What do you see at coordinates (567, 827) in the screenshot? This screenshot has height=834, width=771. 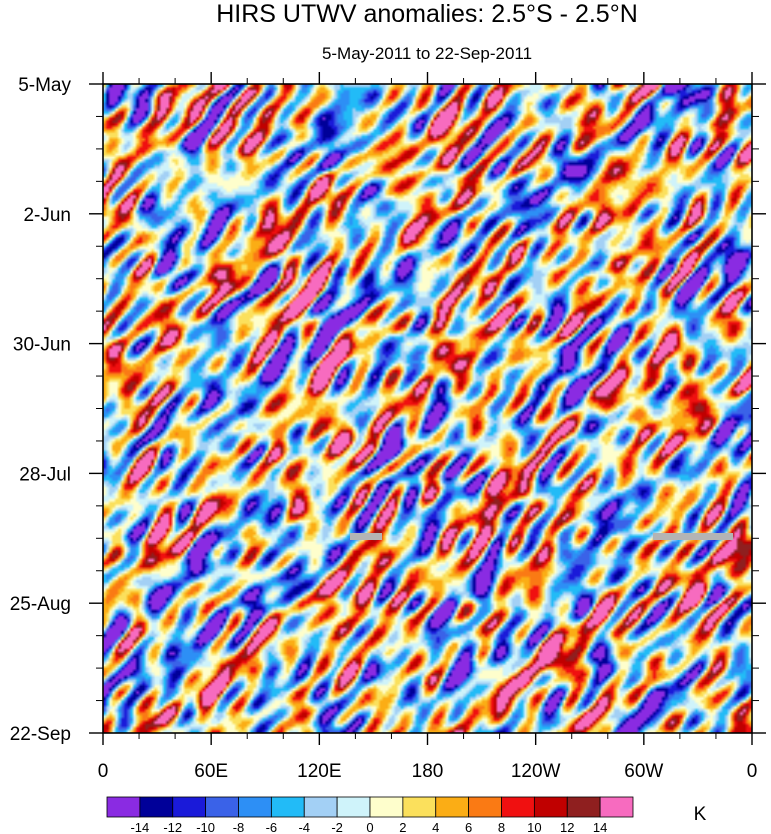 I see `colorbar-label: 12` at bounding box center [567, 827].